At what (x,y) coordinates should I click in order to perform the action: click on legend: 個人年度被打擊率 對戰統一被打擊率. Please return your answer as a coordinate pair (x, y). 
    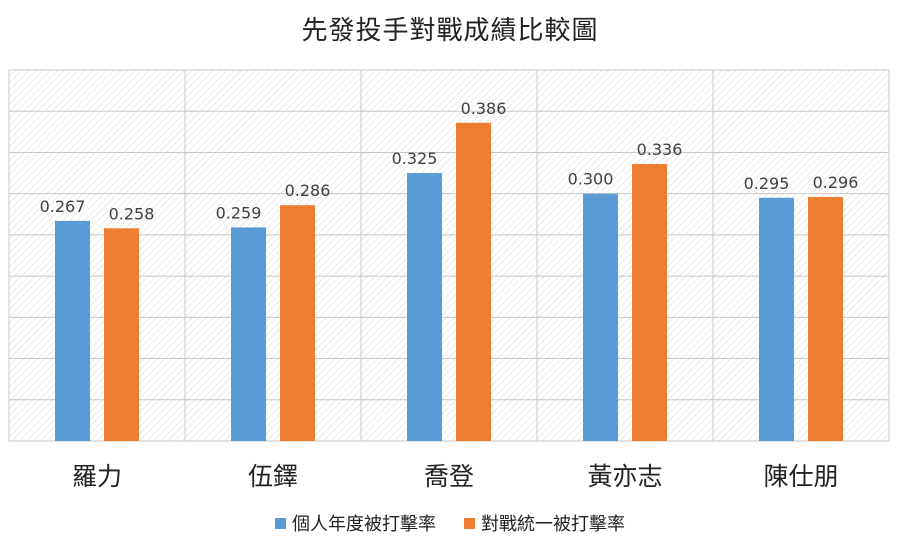
    Looking at the image, I should click on (450, 523).